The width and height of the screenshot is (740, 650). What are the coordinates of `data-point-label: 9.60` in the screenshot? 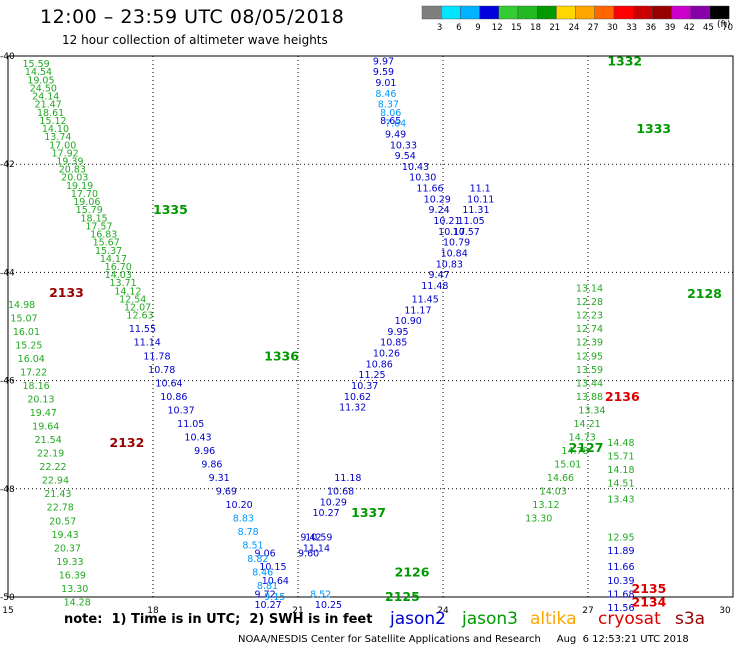 It's located at (308, 554).